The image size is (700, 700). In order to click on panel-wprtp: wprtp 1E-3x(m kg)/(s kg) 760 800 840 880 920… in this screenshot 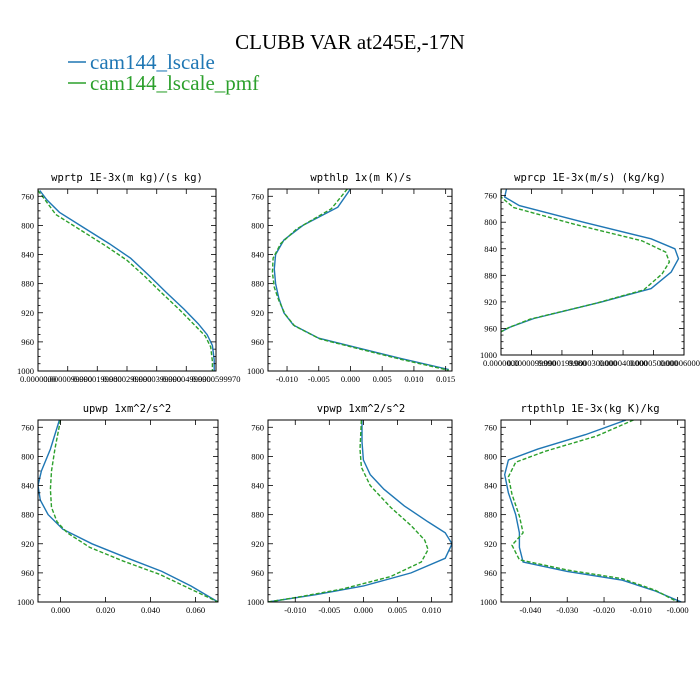, I will do `click(128, 278)`.